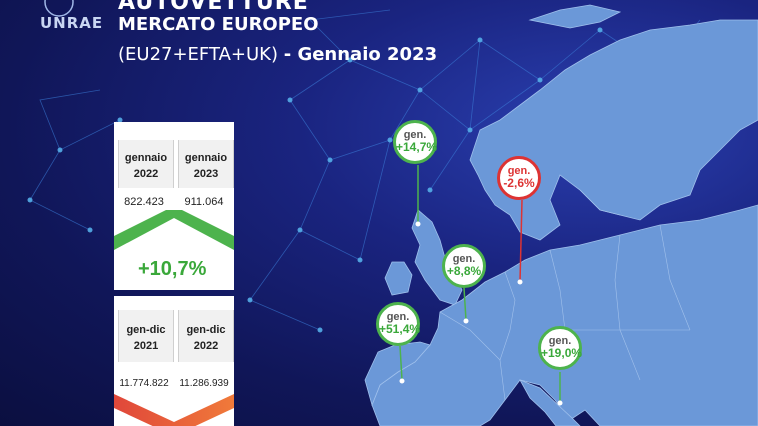  I want to click on marker-uk: gen. +14,7%, so click(415, 142).